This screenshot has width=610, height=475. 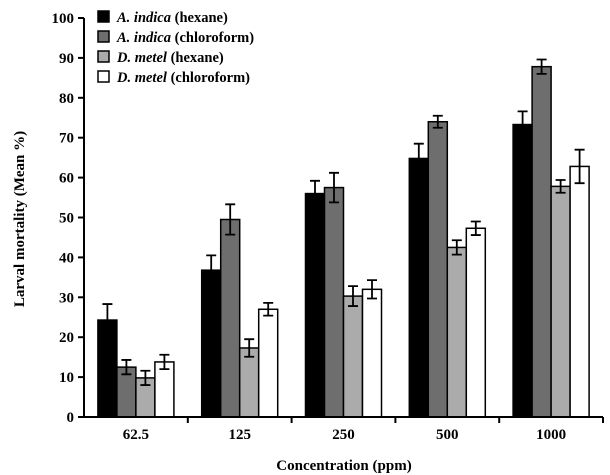 I want to click on legend-label: A. indica (hexane), so click(x=172, y=18).